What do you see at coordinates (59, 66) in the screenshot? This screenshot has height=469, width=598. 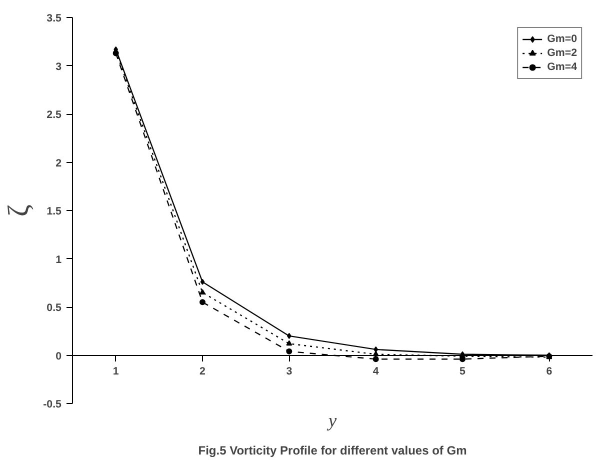 I see `y-tick-label: 3` at bounding box center [59, 66].